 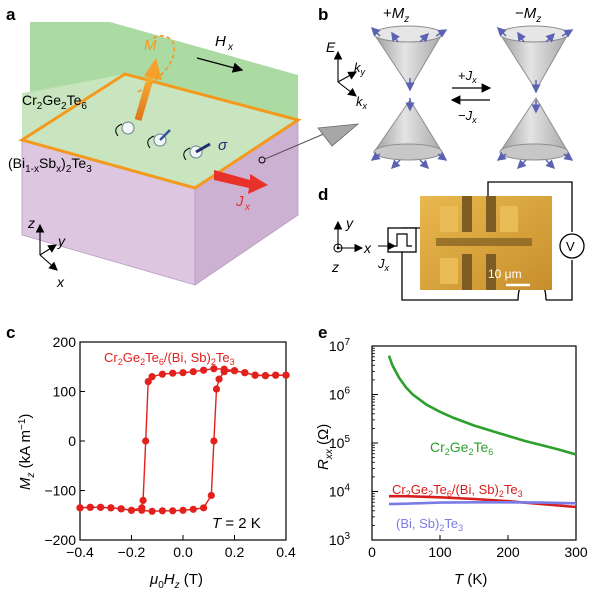 I want to click on axis-x-label: x, so click(x=60, y=282).